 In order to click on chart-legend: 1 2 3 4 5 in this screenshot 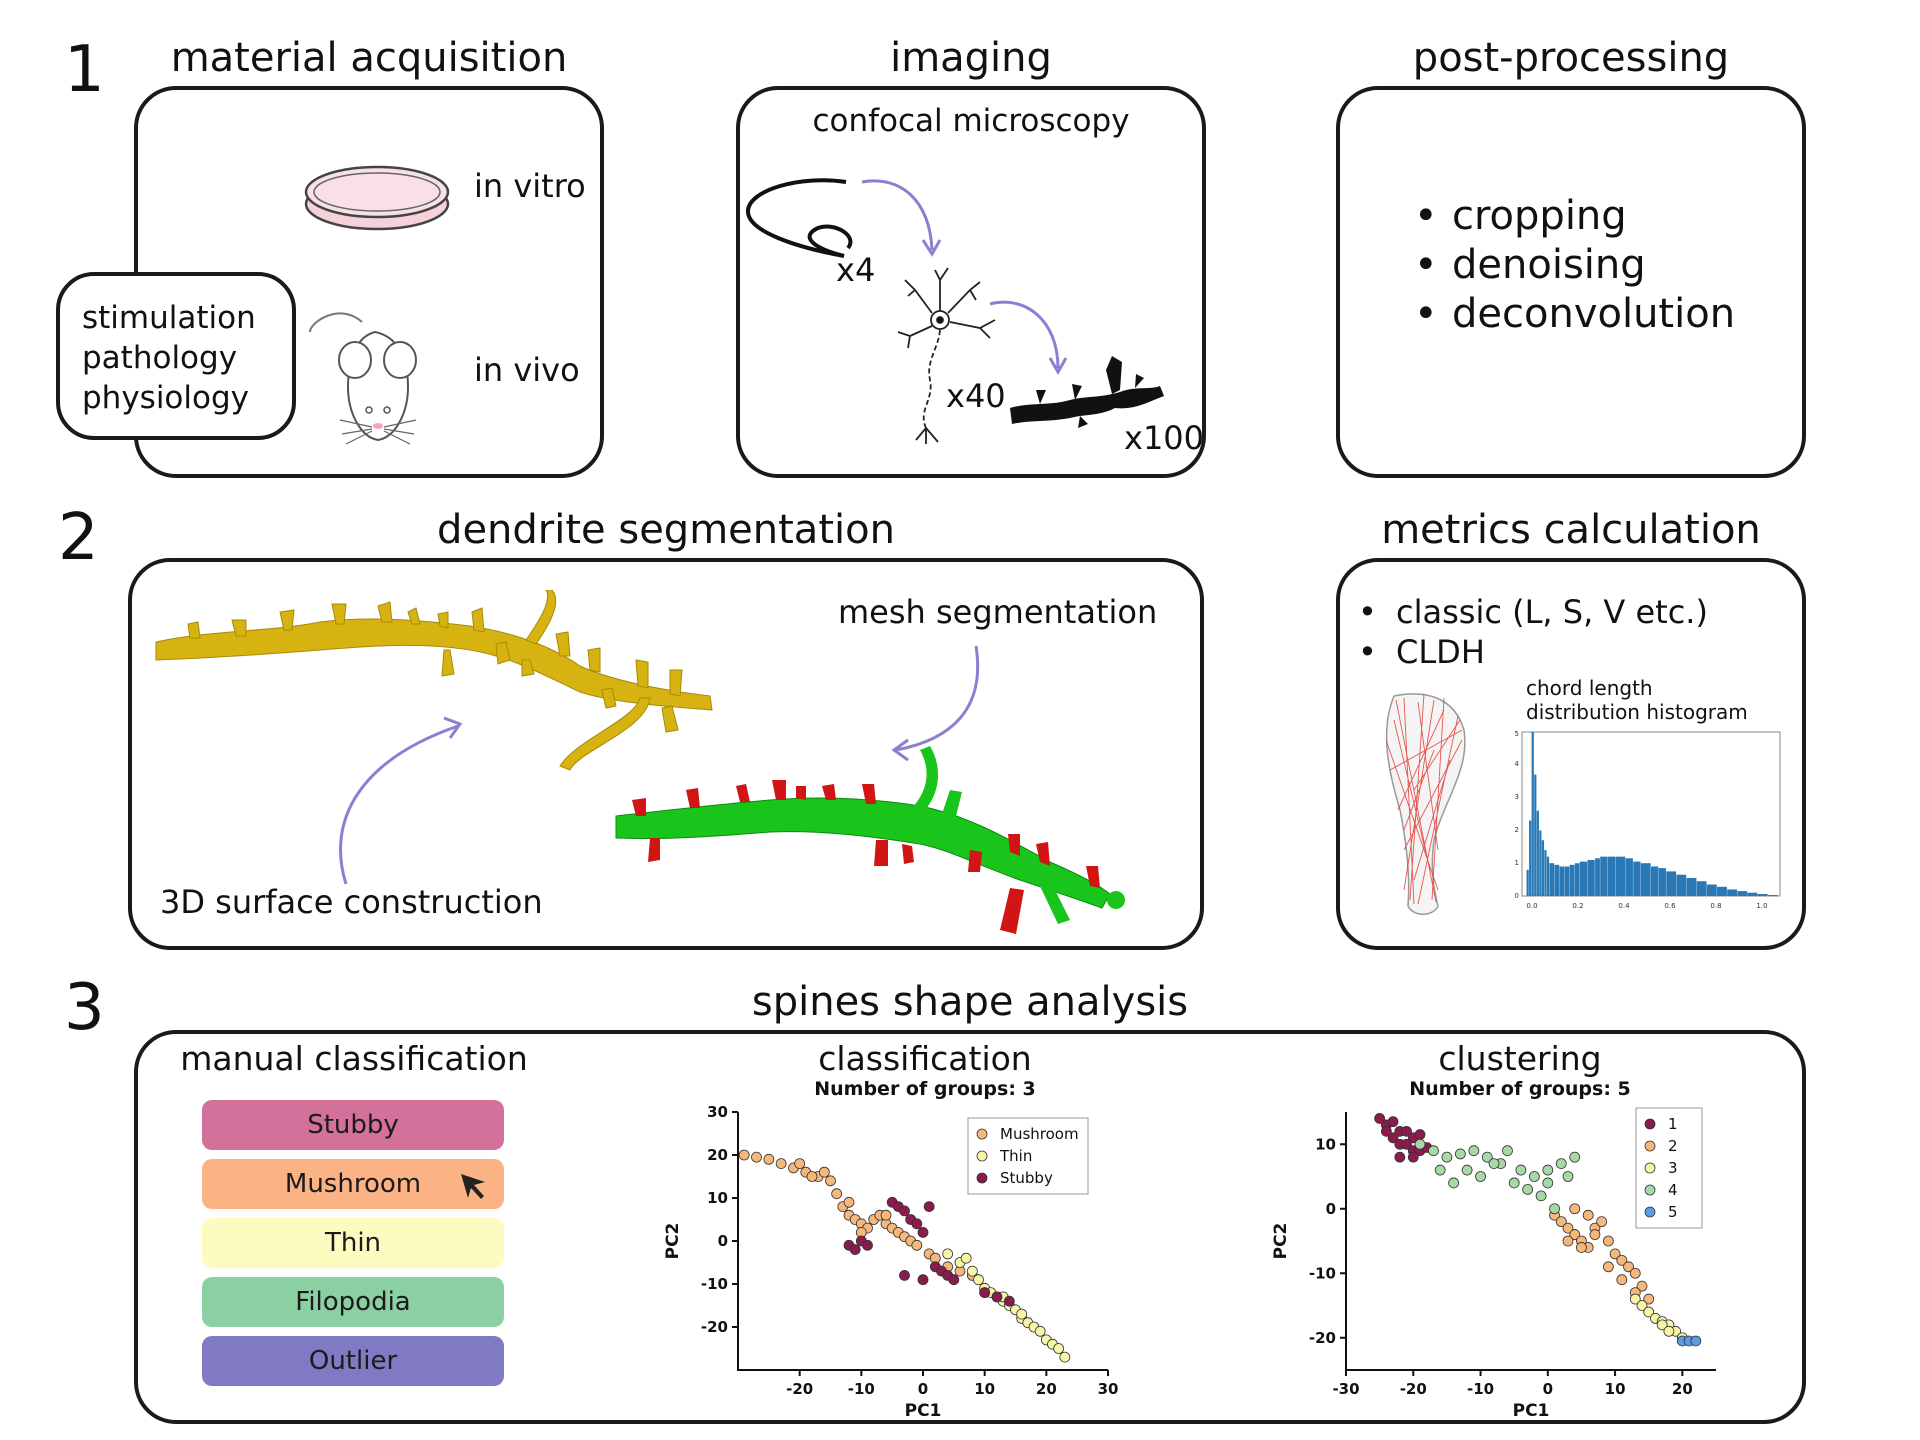, I will do `click(1669, 1168)`.